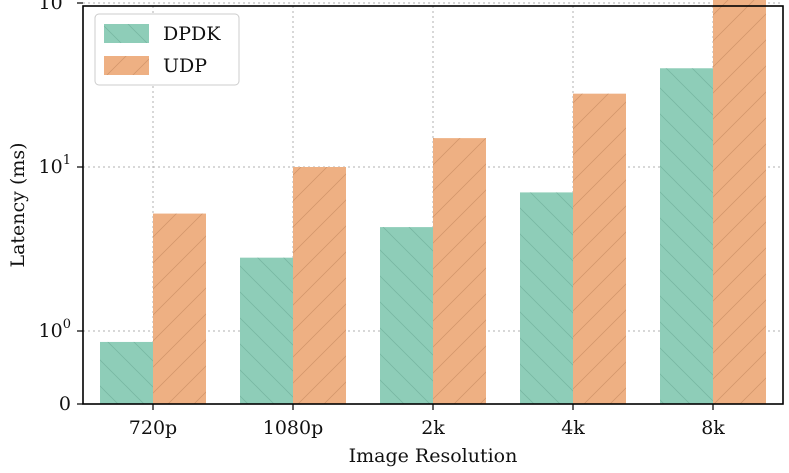  Describe the element at coordinates (546, 298) in the screenshot. I see `bar-hatch-dpdk-4k` at that location.